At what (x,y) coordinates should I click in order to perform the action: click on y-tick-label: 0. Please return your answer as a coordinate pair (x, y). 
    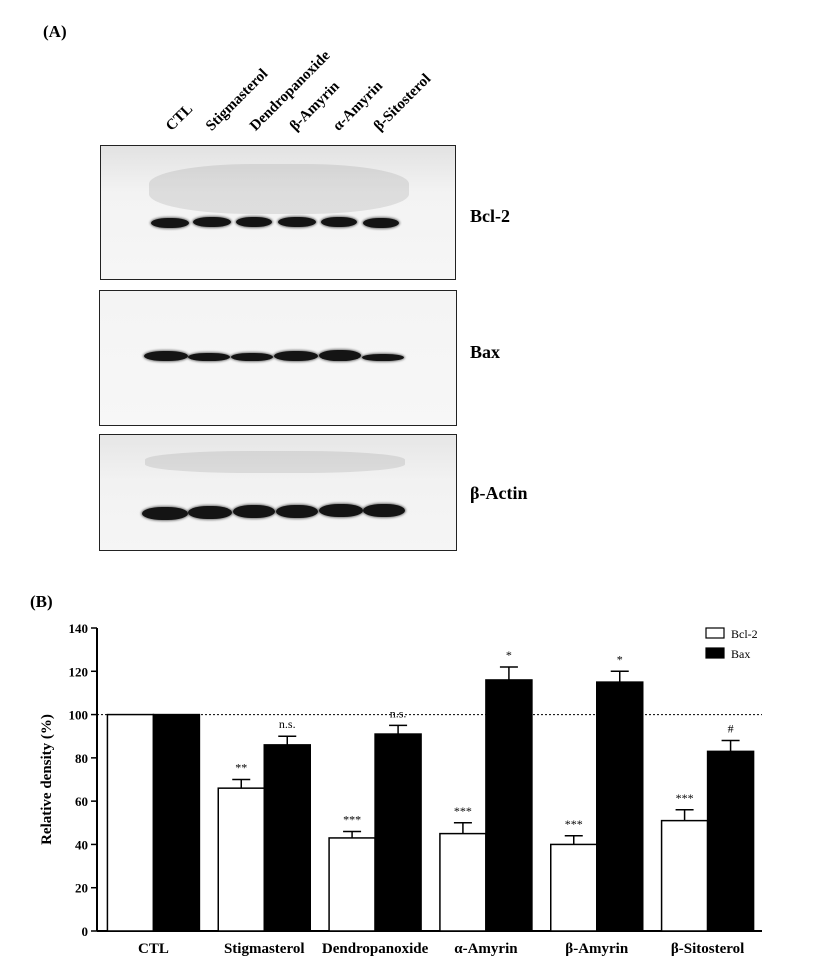
    Looking at the image, I should click on (85, 931).